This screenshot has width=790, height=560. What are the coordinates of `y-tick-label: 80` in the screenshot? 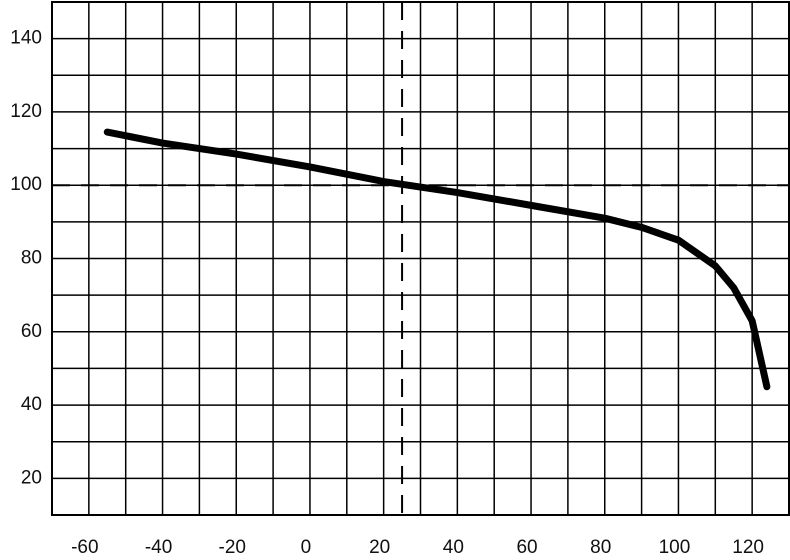 It's located at (31, 258).